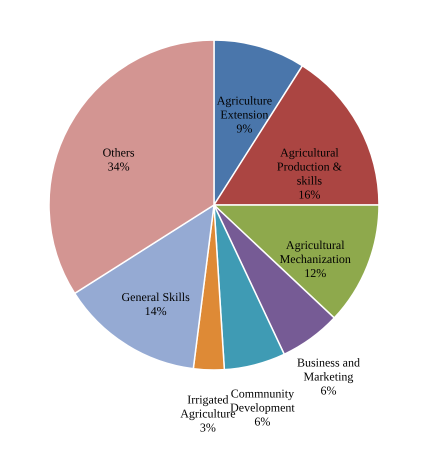 Image resolution: width=429 pixels, height=461 pixels. What do you see at coordinates (315, 252) in the screenshot?
I see `slice-label: Agricultural Mechanization` at bounding box center [315, 252].